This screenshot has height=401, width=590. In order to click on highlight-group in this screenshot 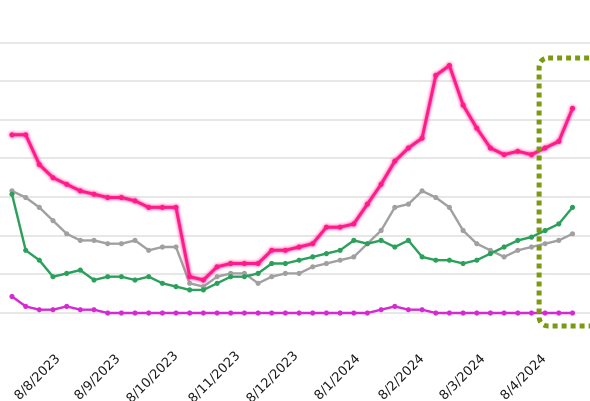, I will do `click(563, 192)`.